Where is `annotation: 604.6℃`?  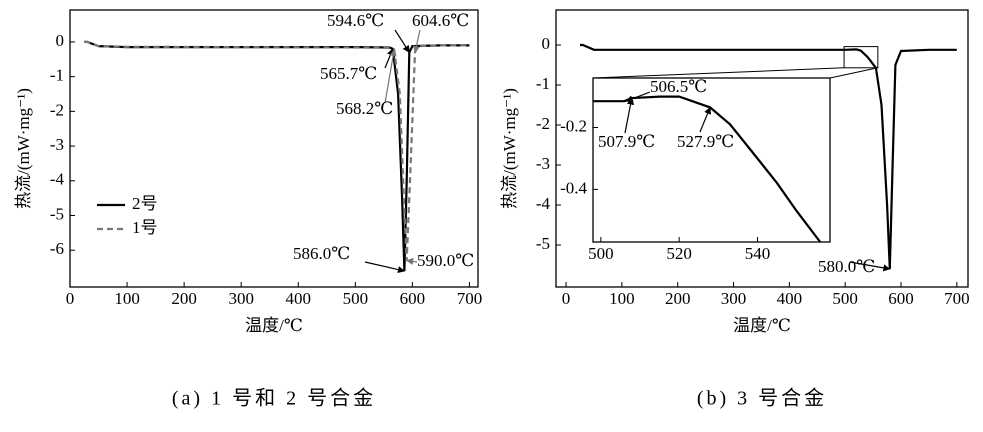 annotation: 604.6℃ is located at coordinates (440, 20).